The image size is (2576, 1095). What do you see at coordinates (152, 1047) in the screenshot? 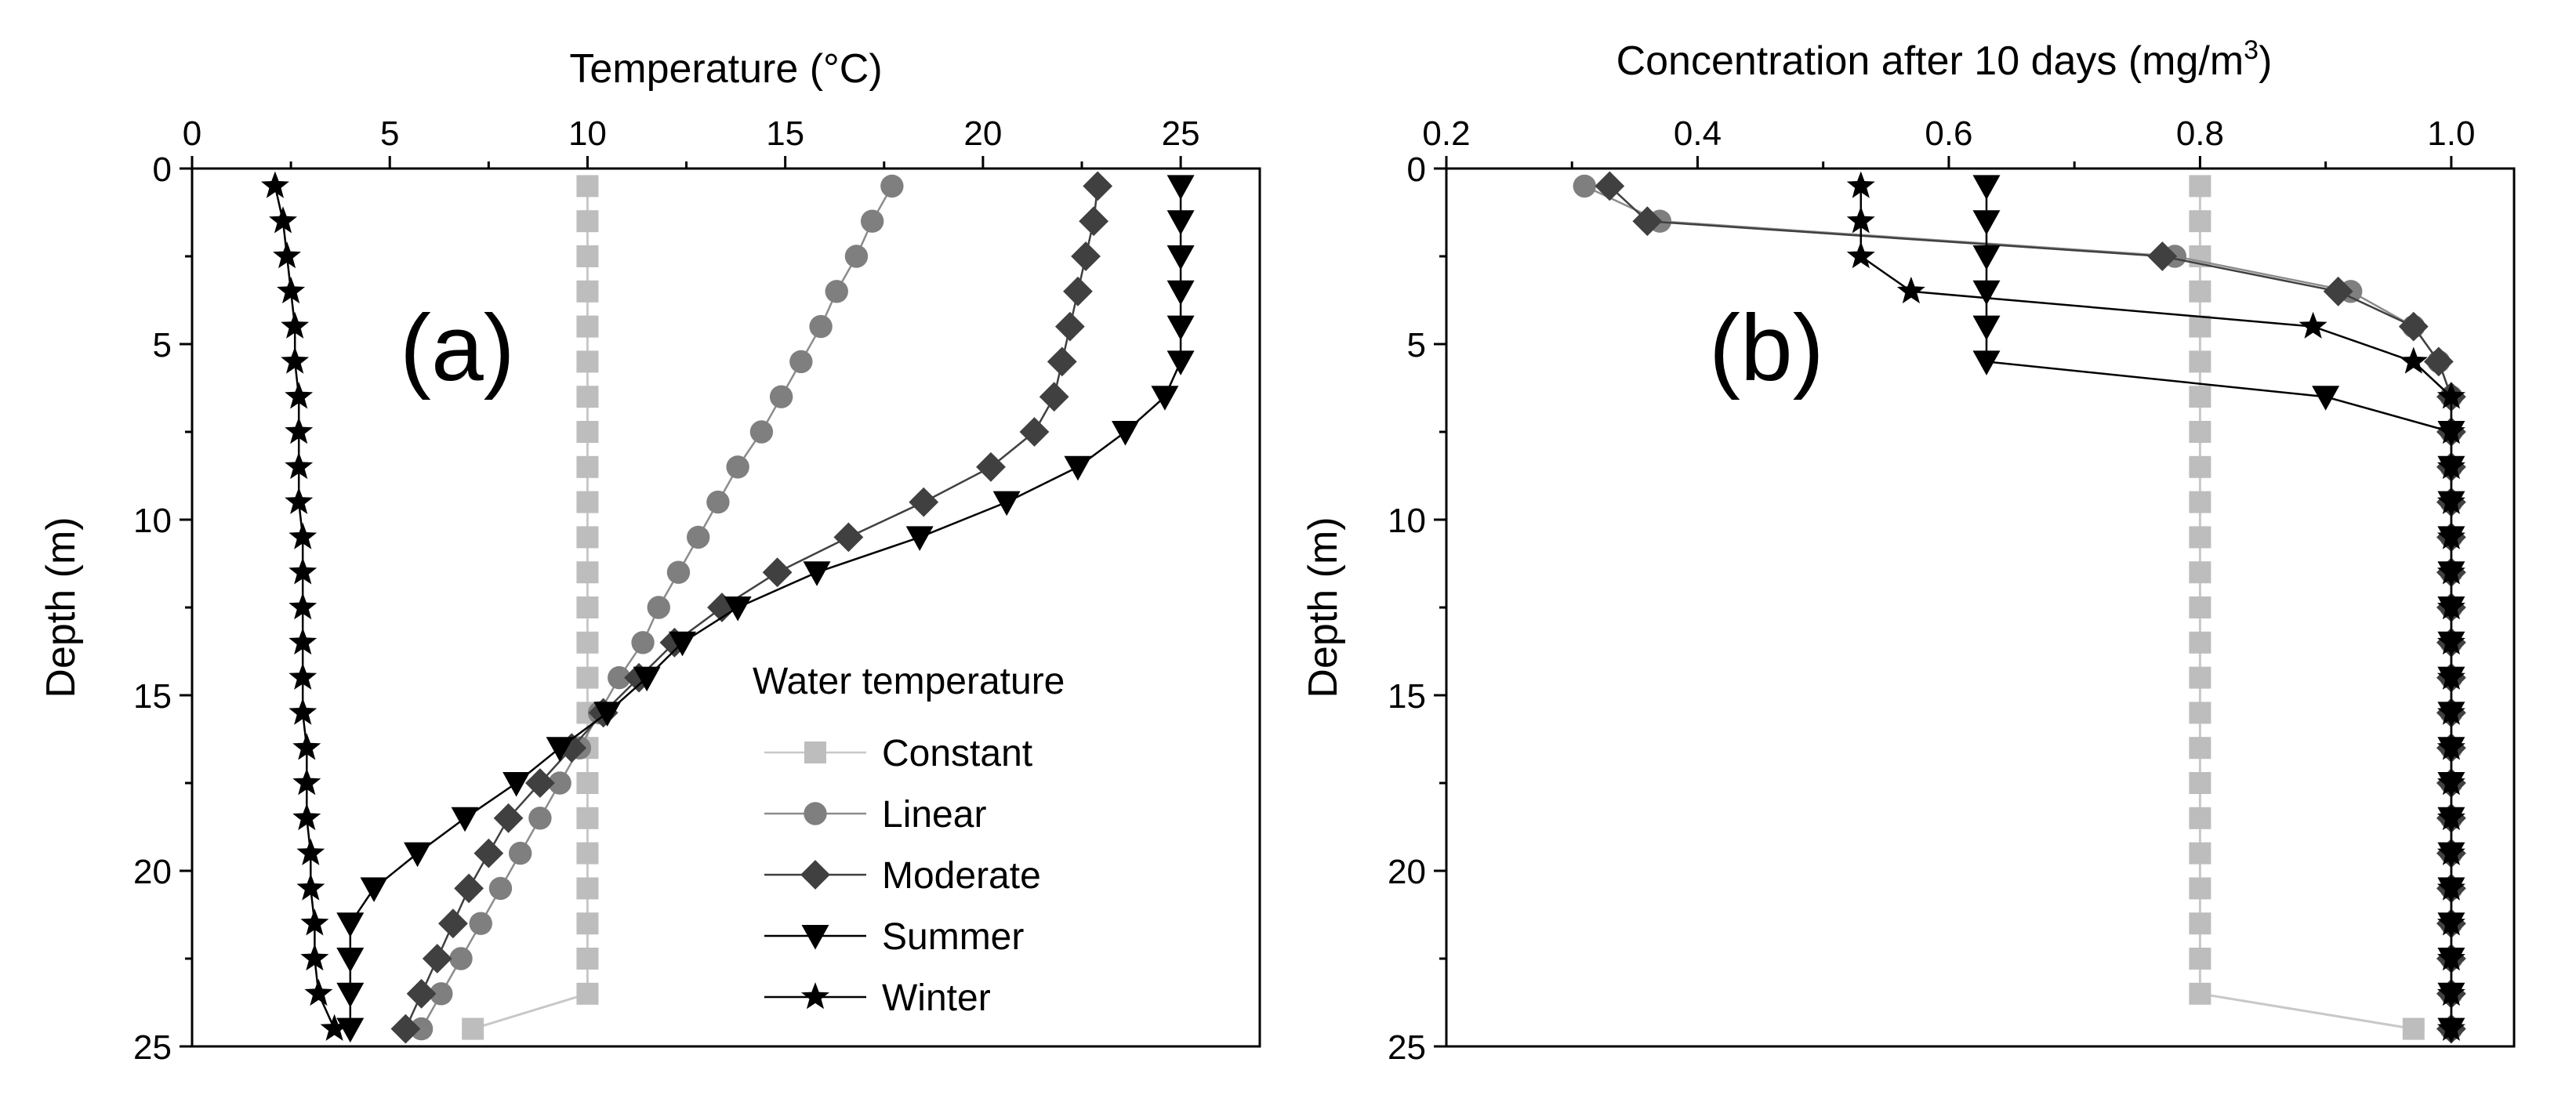
I see `panel-a-y-tick-label: 25` at bounding box center [152, 1047].